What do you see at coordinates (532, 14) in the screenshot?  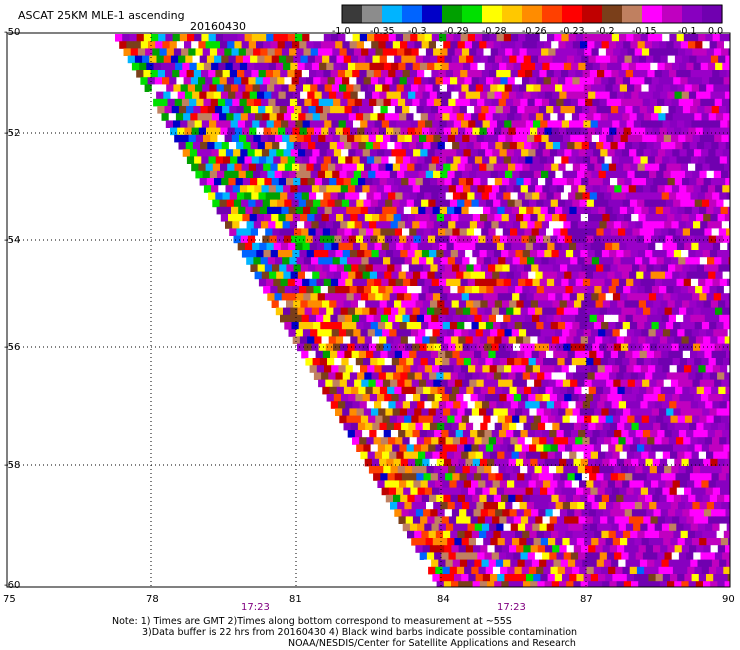 I see `colorbar-frame` at bounding box center [532, 14].